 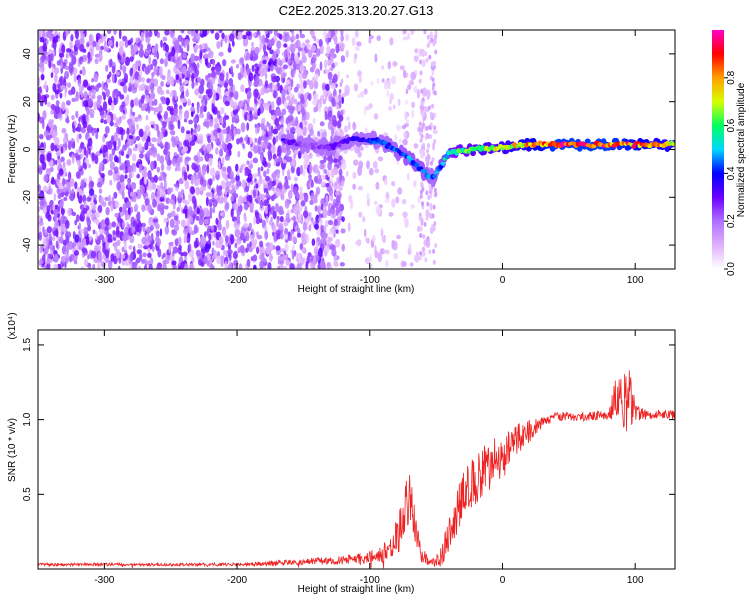 What do you see at coordinates (27, 419) in the screenshot?
I see `snr-ytick-label: 1.0` at bounding box center [27, 419].